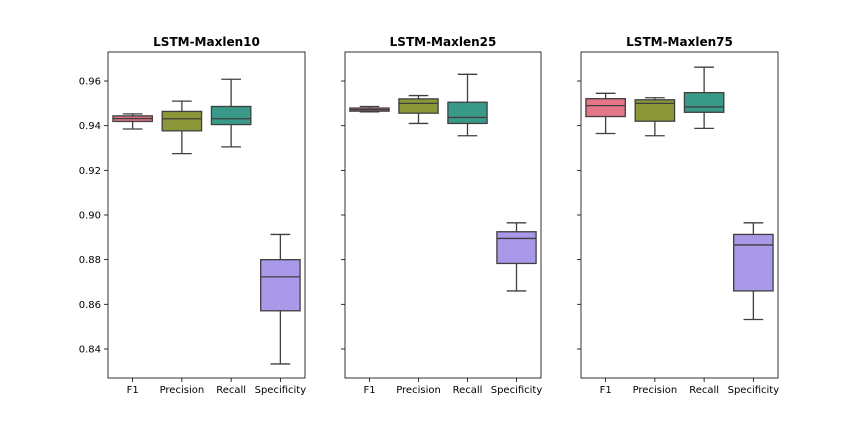 The width and height of the screenshot is (864, 432). What do you see at coordinates (90, 305) in the screenshot?
I see `y-tick-label: 0.86` at bounding box center [90, 305].